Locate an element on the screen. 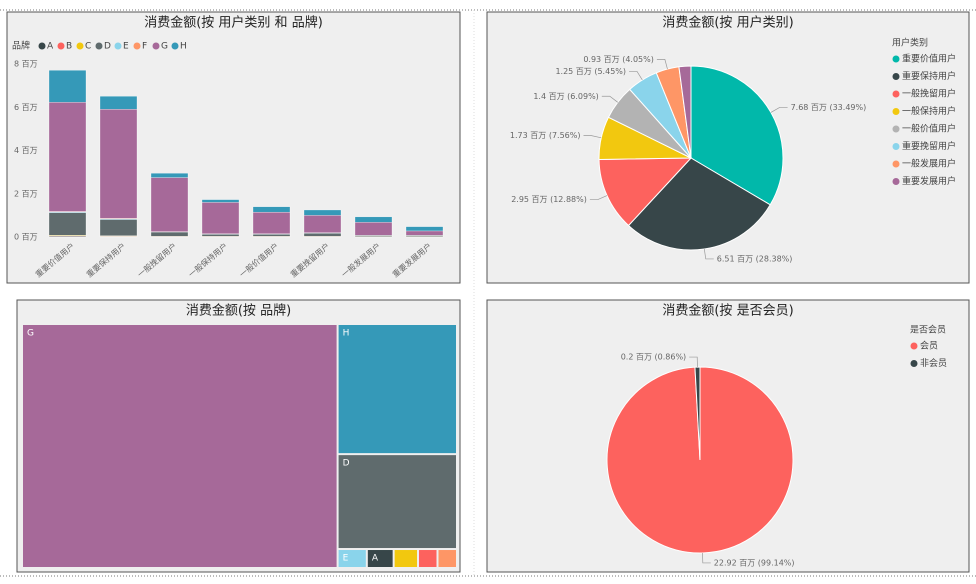 This screenshot has width=976, height=584. legend-label: 一般挽留用户 is located at coordinates (929, 94).